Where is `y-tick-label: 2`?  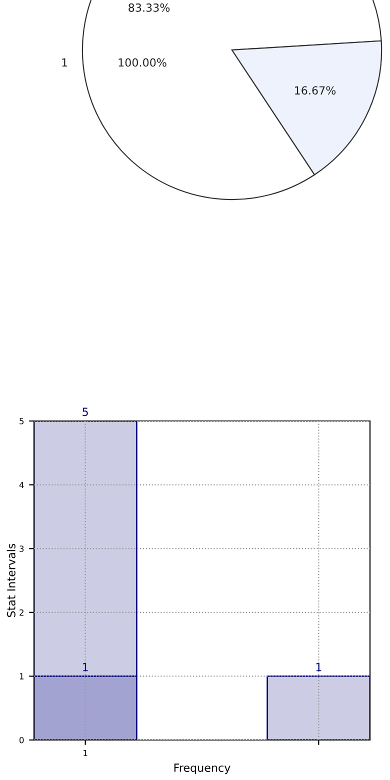 y-tick-label: 2 is located at coordinates (22, 612).